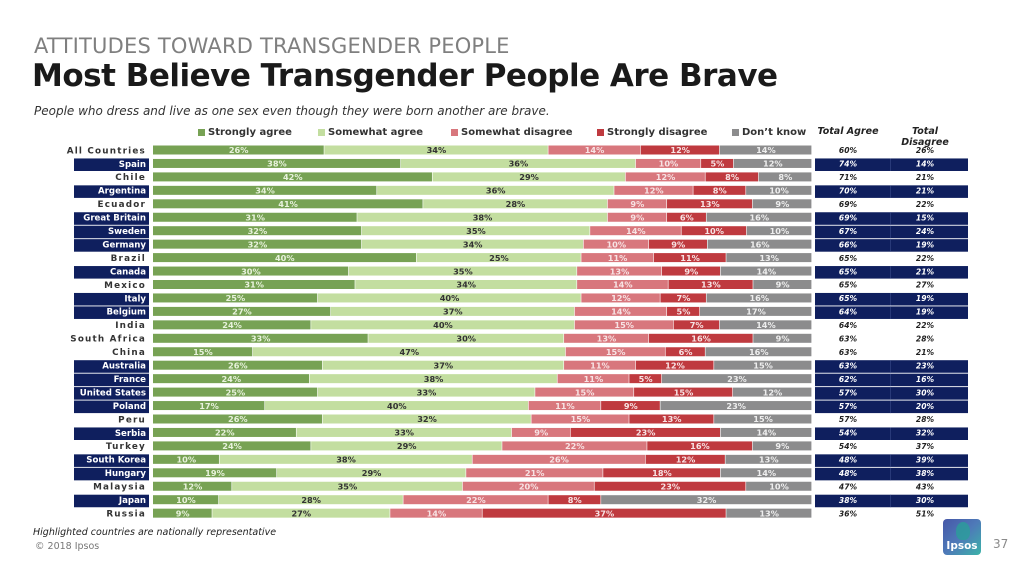  What do you see at coordinates (251, 271) in the screenshot?
I see `data-label: 30%` at bounding box center [251, 271].